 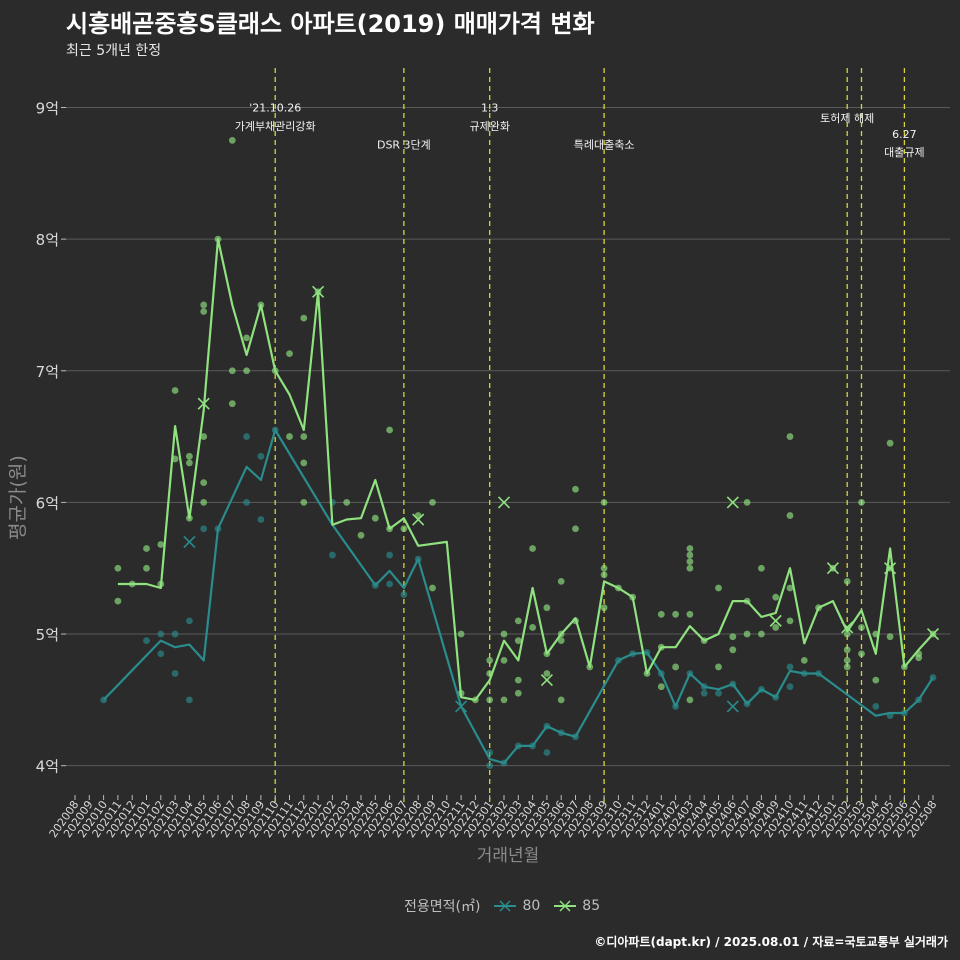 I want to click on legend-item-80: 80, so click(x=517, y=906).